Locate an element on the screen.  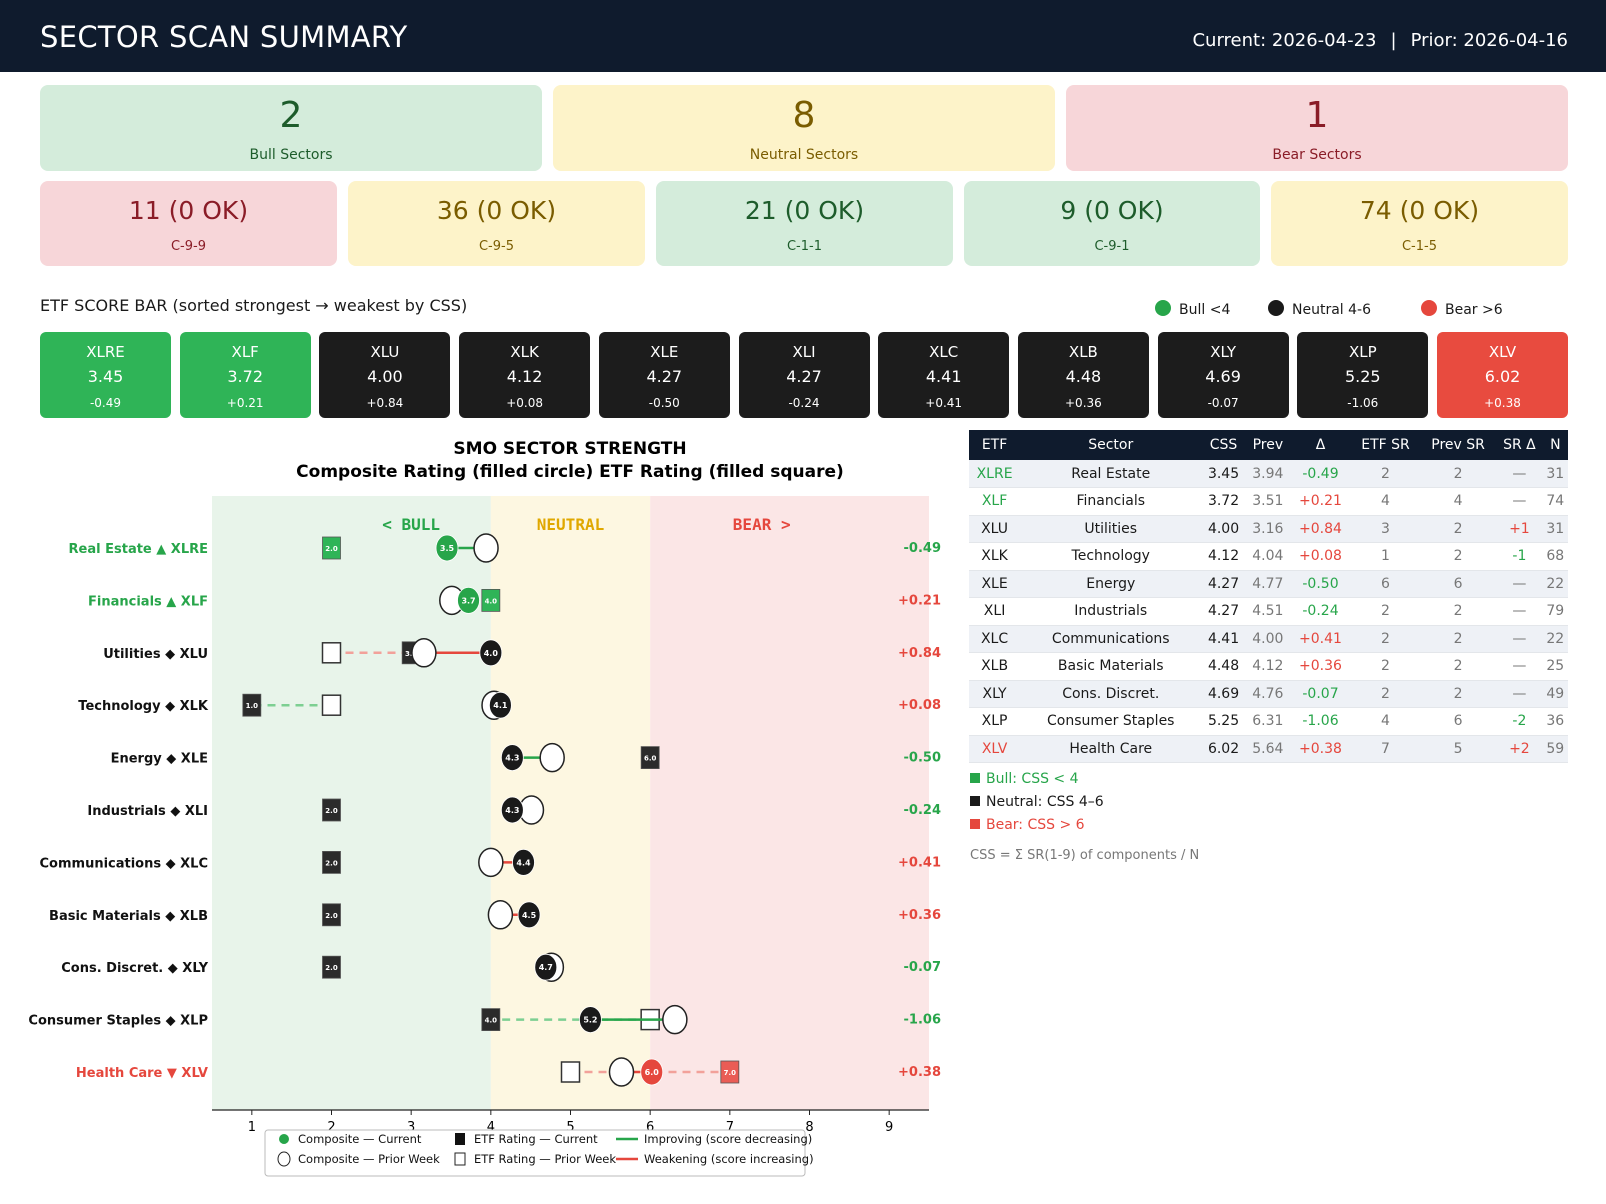
table-row: XLU Utilities 4.00 3.16 +0.84 3 2 +1 31 is located at coordinates (1268, 529).